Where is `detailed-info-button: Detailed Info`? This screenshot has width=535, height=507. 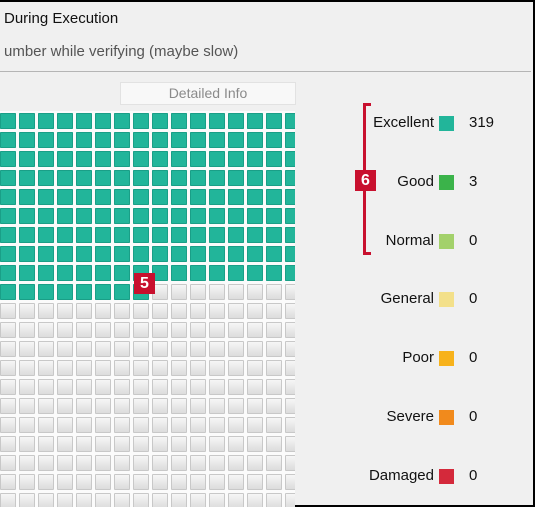
detailed-info-button: Detailed Info is located at coordinates (208, 93).